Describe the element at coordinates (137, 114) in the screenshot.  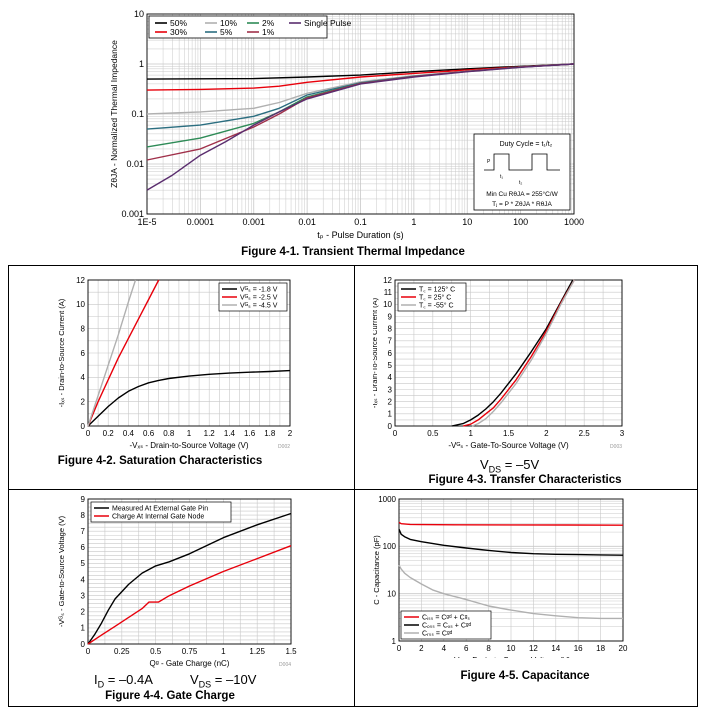
I see `y-tick-label: 0.1` at that location.